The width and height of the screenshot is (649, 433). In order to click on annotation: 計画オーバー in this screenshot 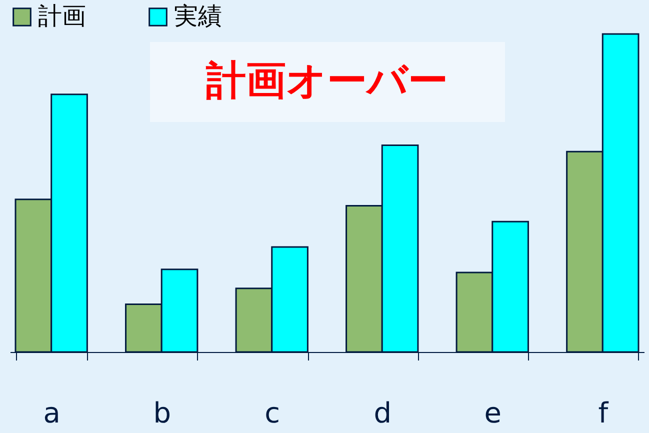, I will do `click(326, 81)`.